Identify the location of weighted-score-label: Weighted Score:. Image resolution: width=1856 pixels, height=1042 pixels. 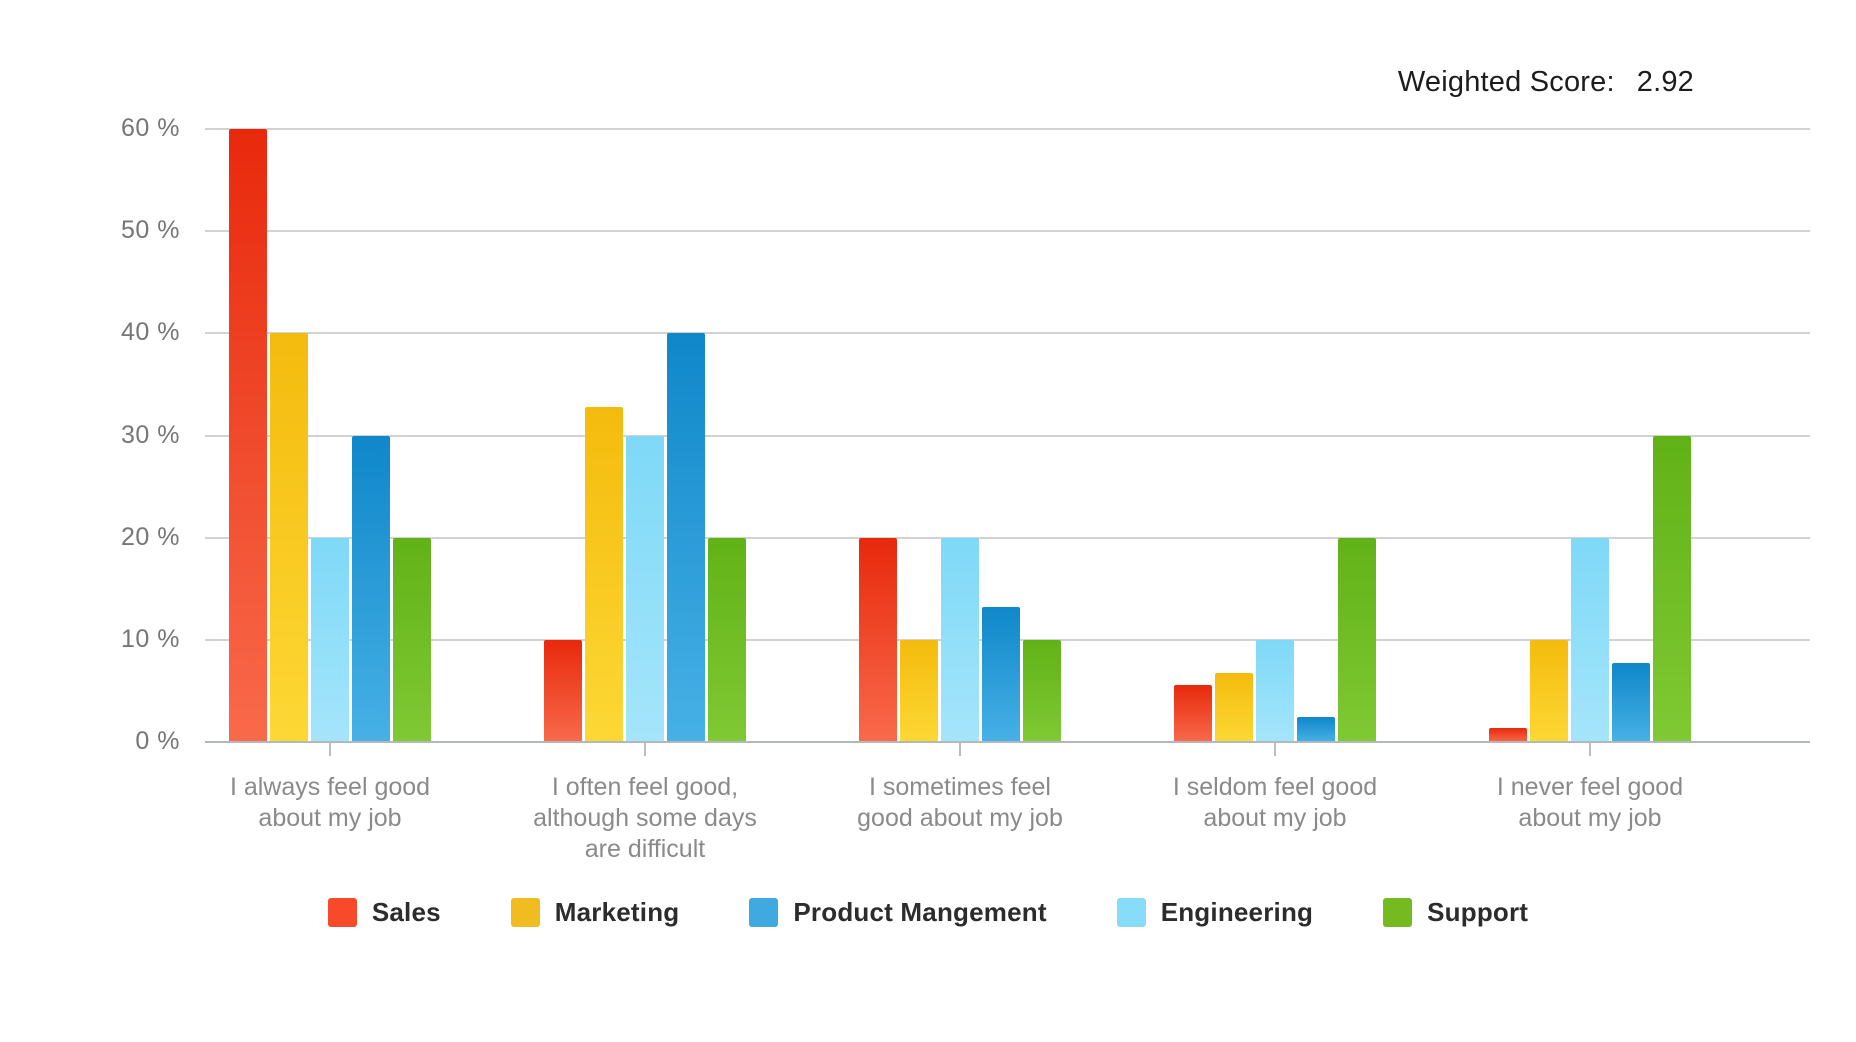
(1506, 82).